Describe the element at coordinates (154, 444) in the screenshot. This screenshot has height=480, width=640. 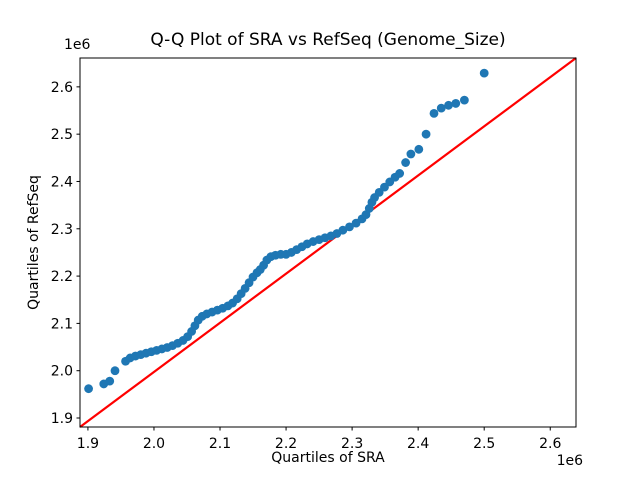
I see `x-tick-label: 2.0` at that location.